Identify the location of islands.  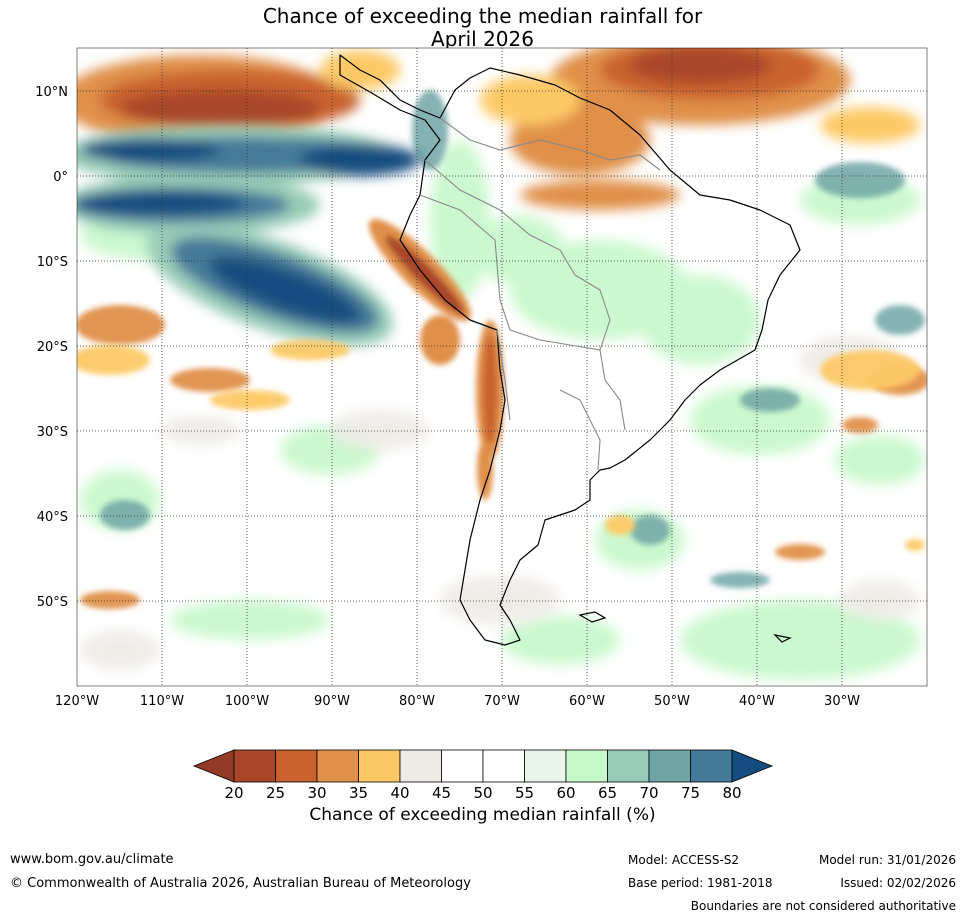
(685, 627).